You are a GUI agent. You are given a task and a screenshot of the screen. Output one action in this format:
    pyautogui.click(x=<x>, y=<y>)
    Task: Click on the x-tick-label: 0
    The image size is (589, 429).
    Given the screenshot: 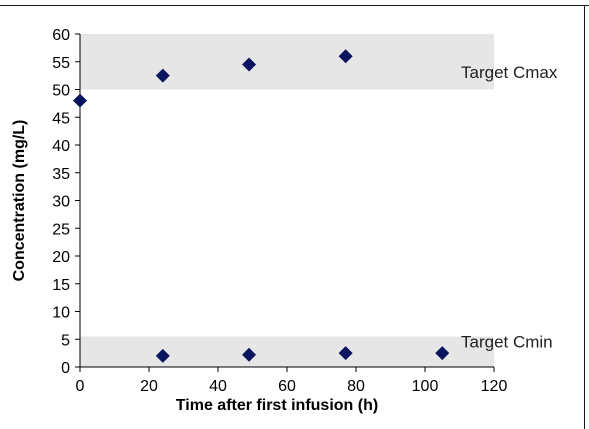 What is the action you would take?
    pyautogui.click(x=80, y=386)
    